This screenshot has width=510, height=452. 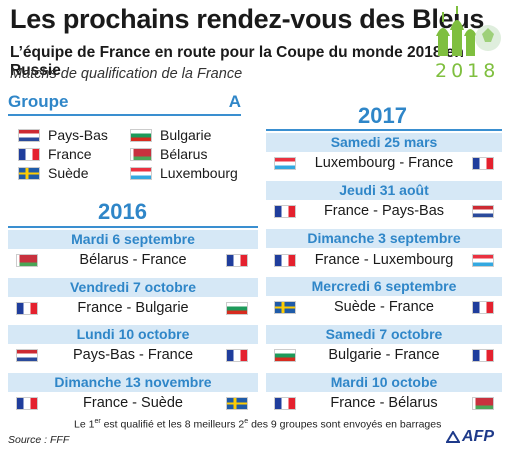 What do you see at coordinates (68, 173) in the screenshot?
I see `team-name: Suède` at bounding box center [68, 173].